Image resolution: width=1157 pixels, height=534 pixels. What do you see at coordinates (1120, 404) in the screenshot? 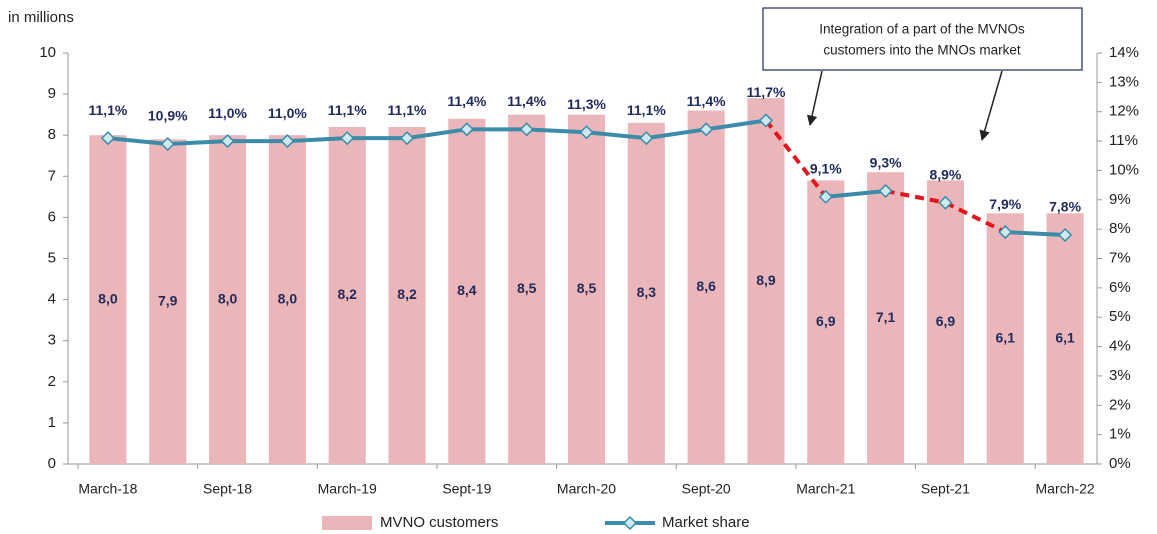
I see `y2-tick-label: 2%` at bounding box center [1120, 404].